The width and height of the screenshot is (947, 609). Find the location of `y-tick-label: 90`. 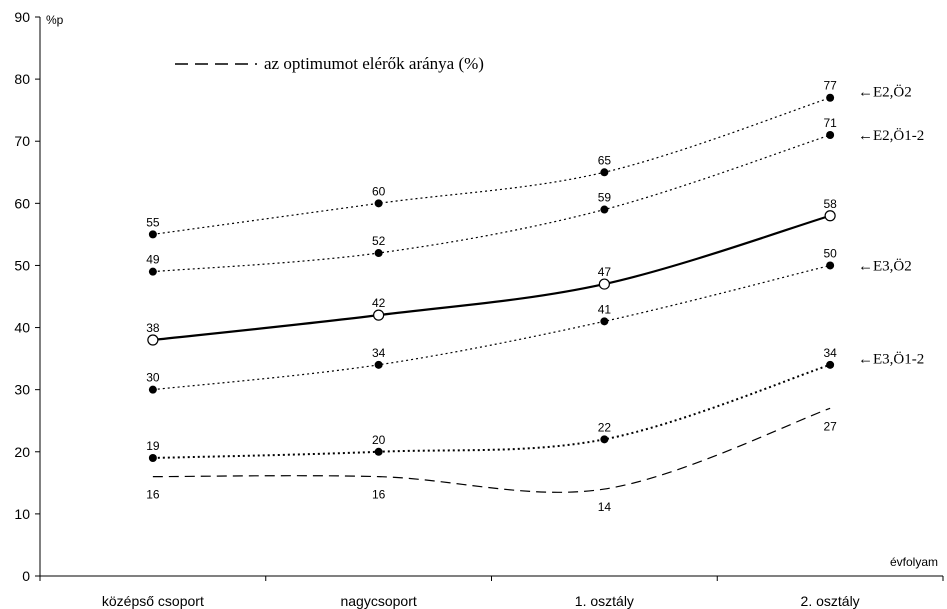

y-tick-label: 90 is located at coordinates (22, 17).